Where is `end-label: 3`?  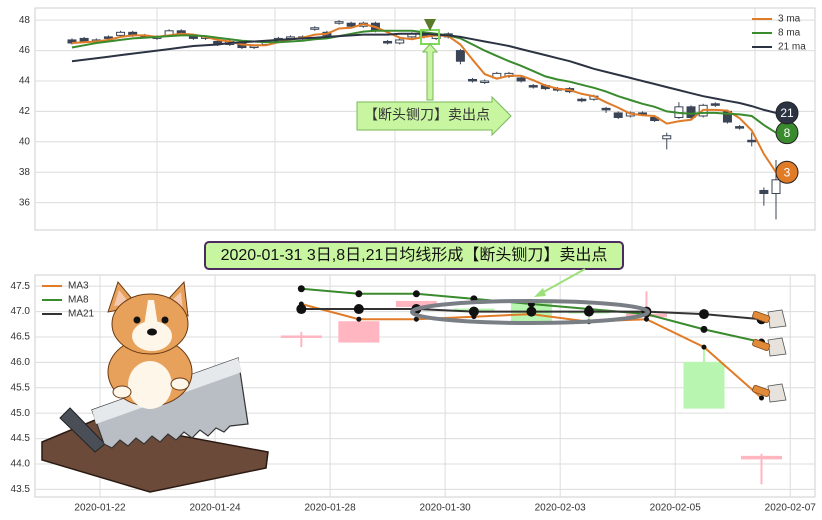 end-label: 3 is located at coordinates (787, 172).